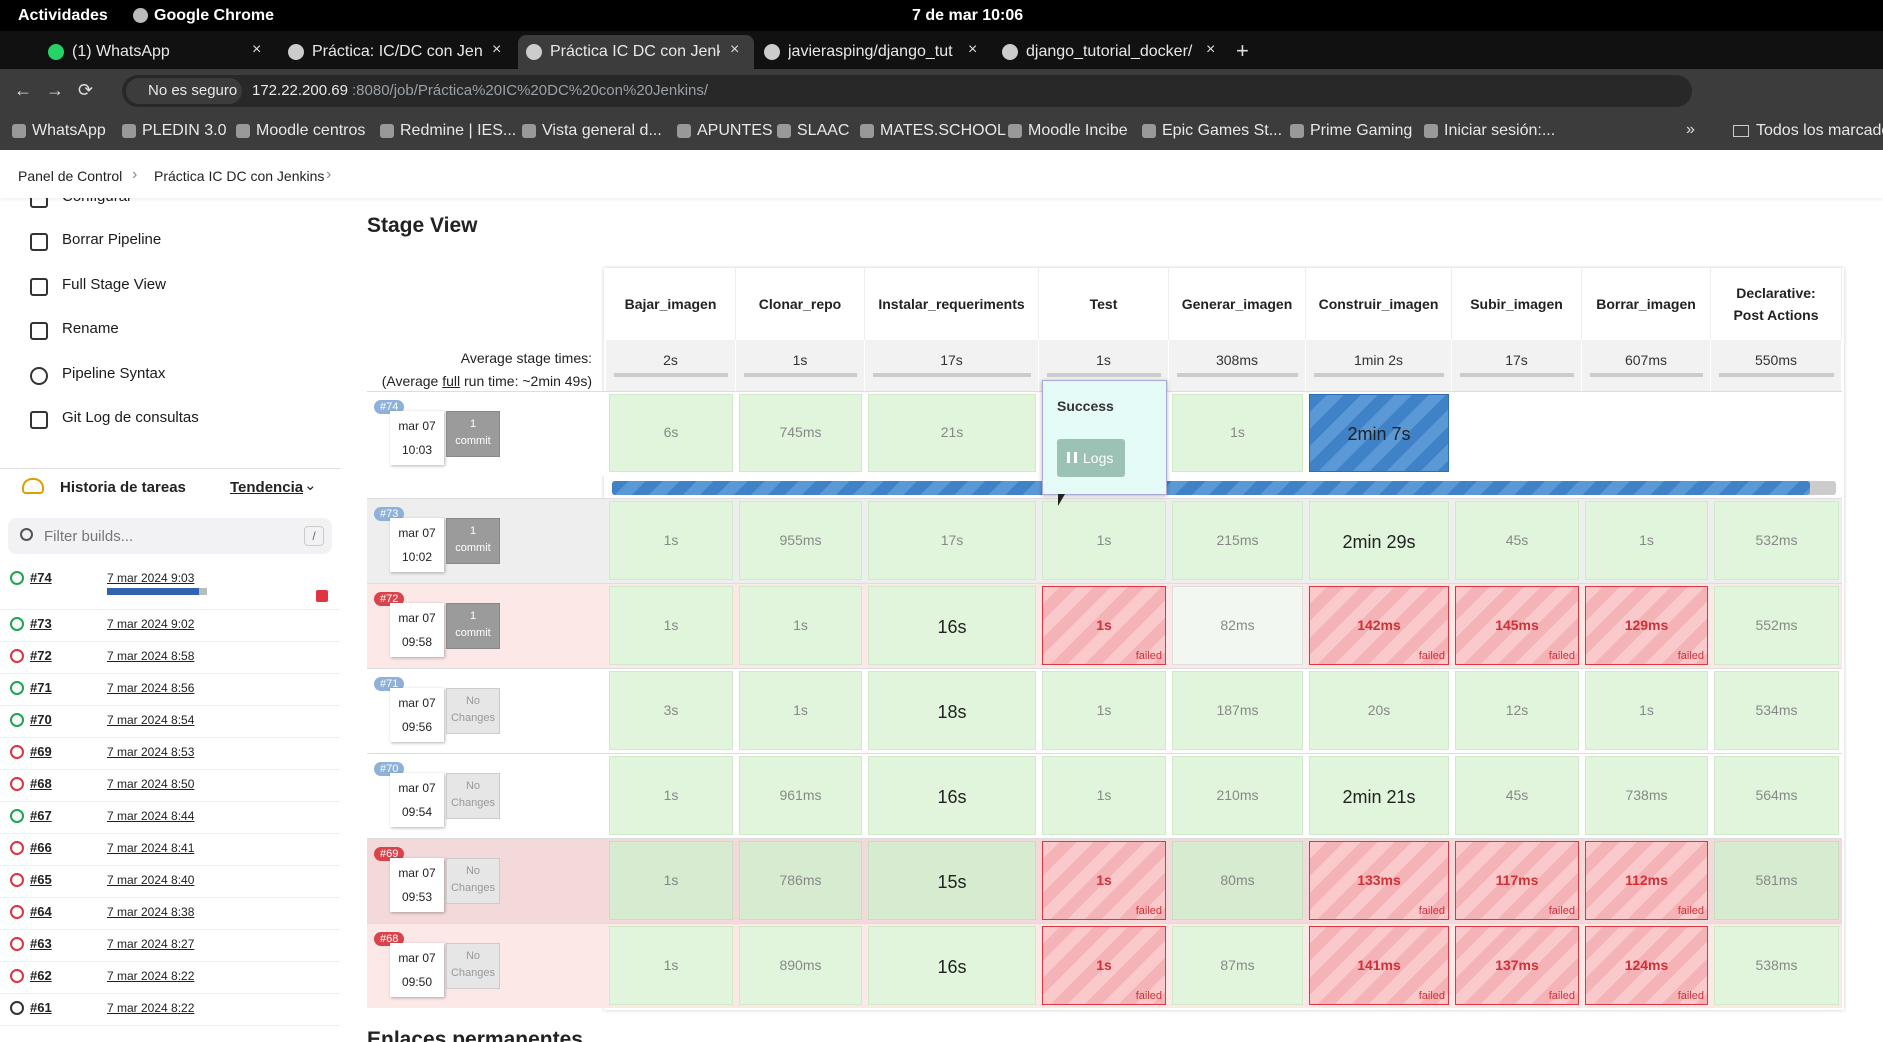 This screenshot has height=1042, width=1883. I want to click on build-number: #64, so click(41, 911).